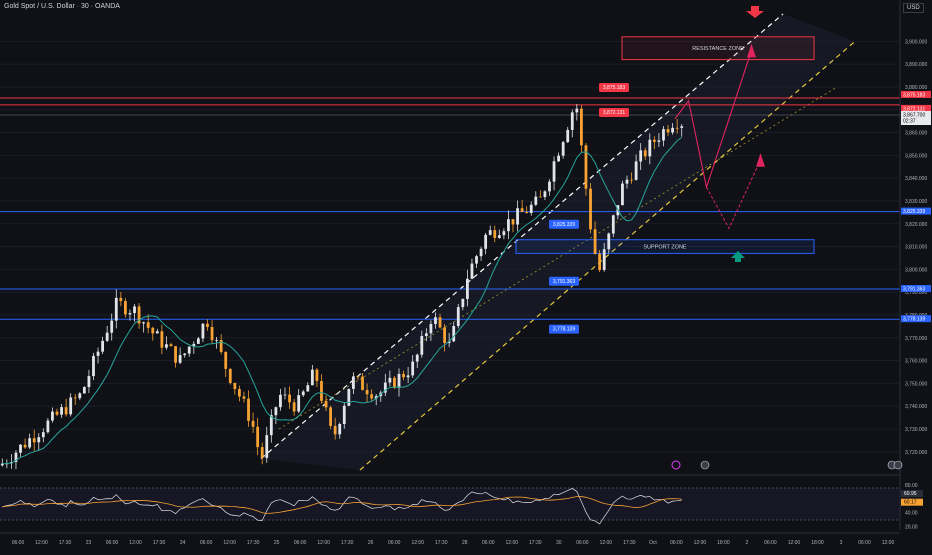 This screenshot has width=932, height=555. Describe the element at coordinates (916, 118) in the screenshot. I see `current-price-tag` at that location.